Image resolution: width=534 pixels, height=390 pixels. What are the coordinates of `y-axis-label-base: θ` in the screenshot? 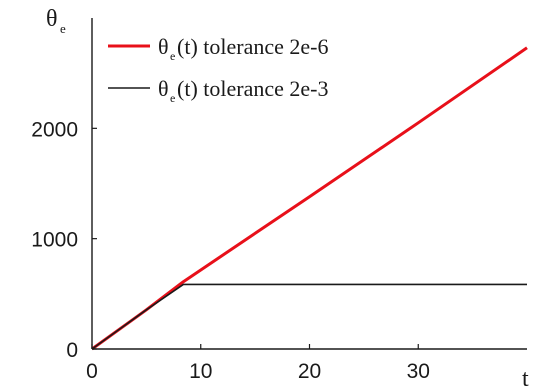 It's located at (52, 19).